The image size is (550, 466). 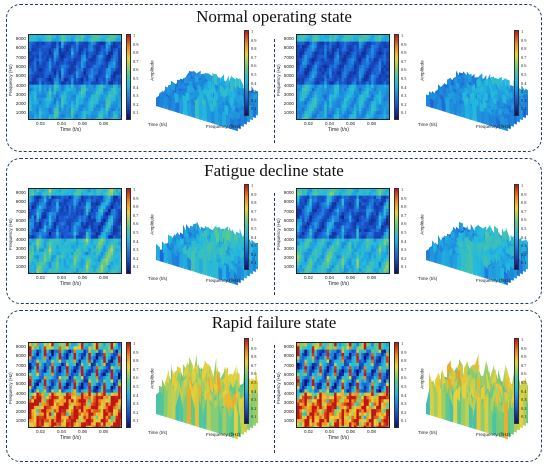 I want to click on colorbar-tick: 0.1, so click(x=404, y=113).